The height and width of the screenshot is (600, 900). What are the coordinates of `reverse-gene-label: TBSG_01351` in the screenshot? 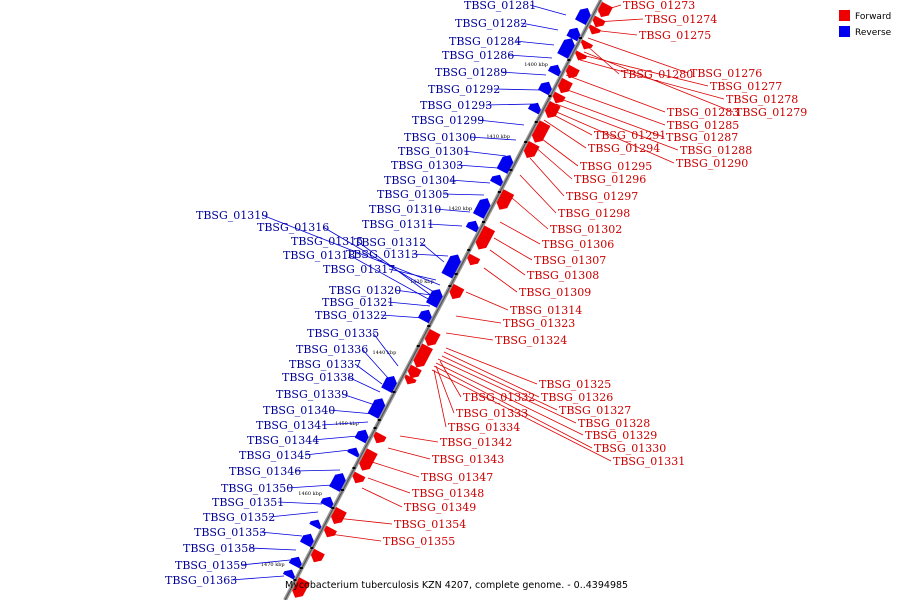 It's located at (248, 502).